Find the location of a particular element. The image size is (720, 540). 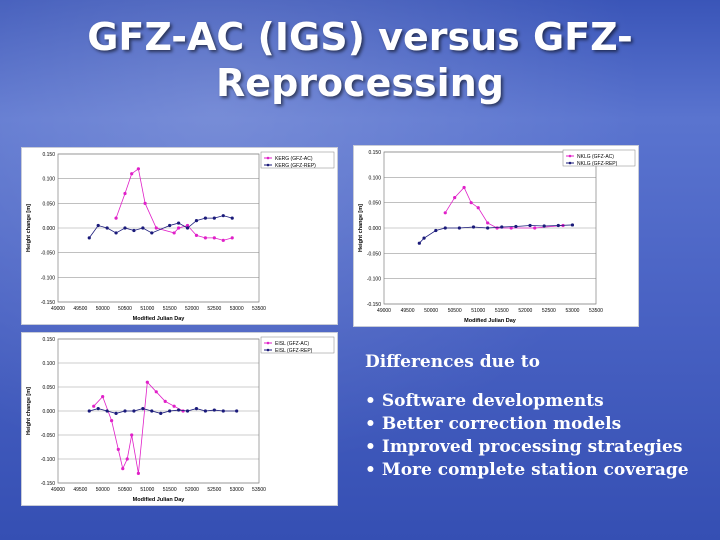

y-tick-label: 0.100 is located at coordinates (48, 180).